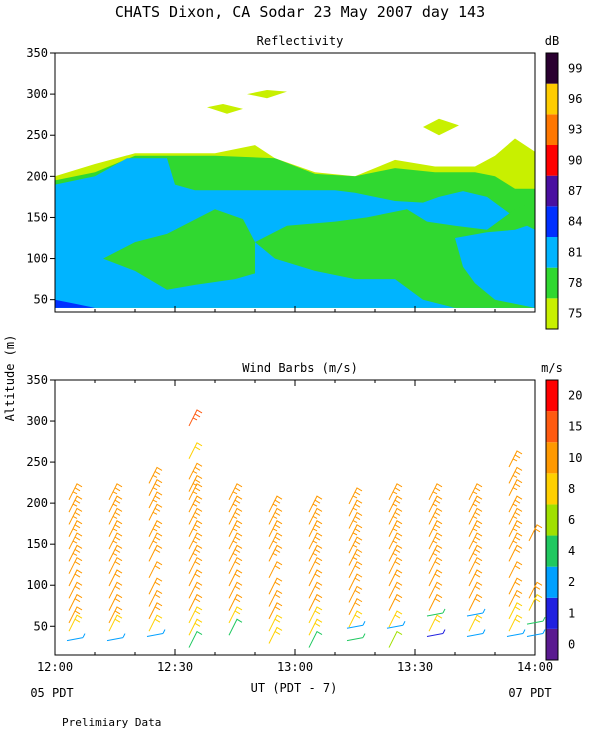  Describe the element at coordinates (37, 544) in the screenshot. I see `y-tick-label: 150` at that location.